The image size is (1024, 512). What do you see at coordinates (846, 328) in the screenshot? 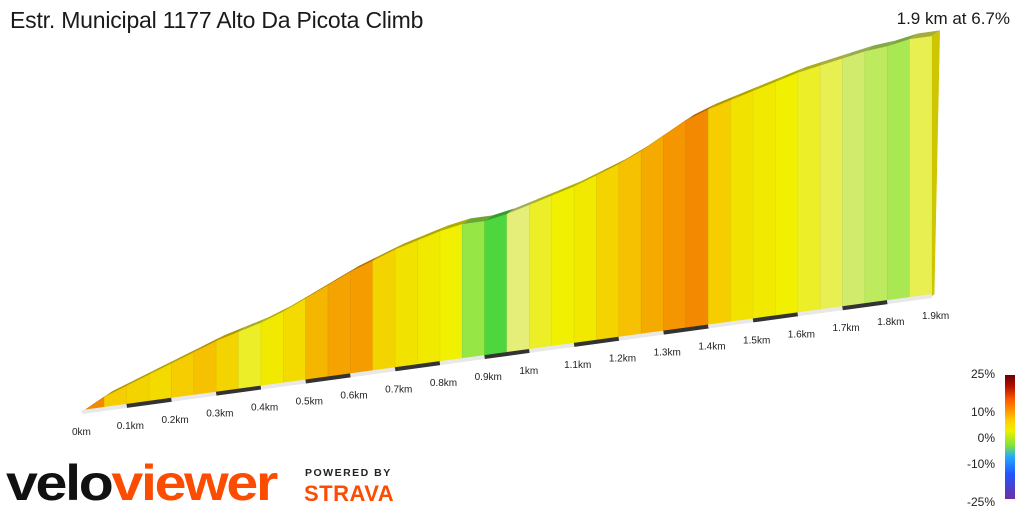
I see `x-tick-label: 1.7km` at bounding box center [846, 328].